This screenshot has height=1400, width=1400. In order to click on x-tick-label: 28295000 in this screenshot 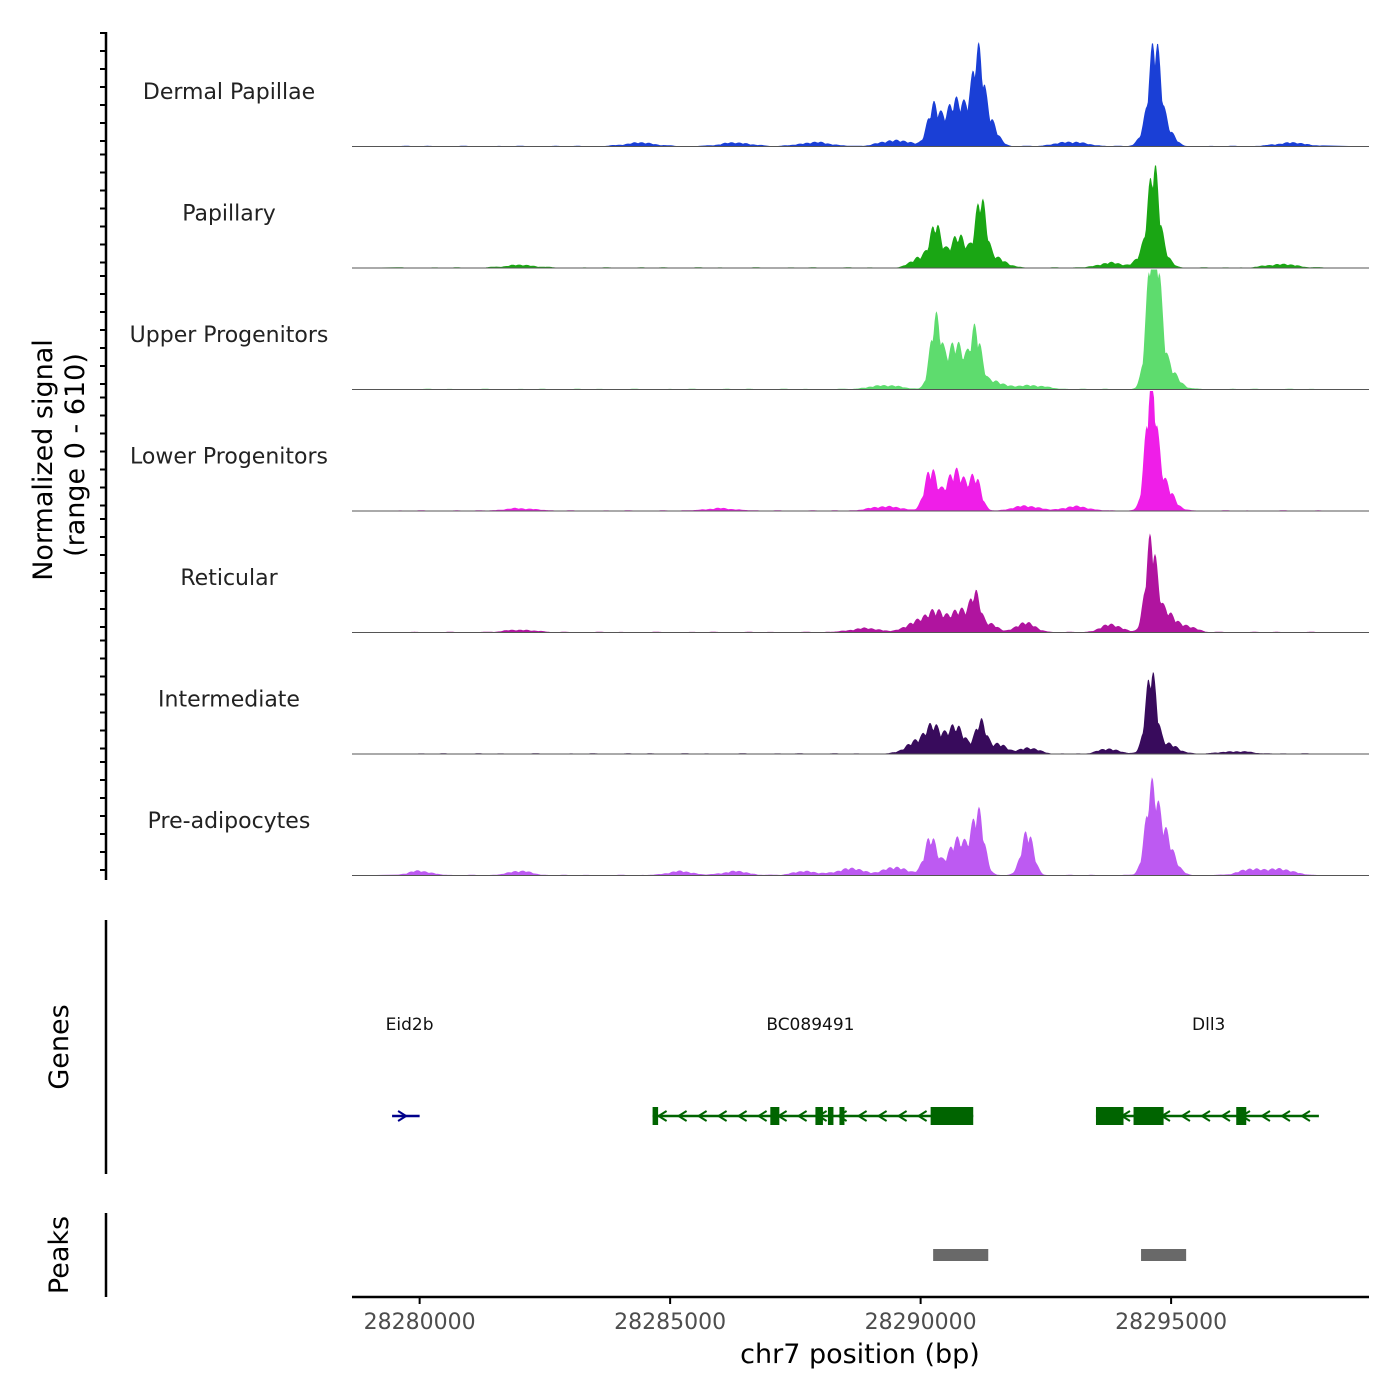, I will do `click(1171, 1322)`.